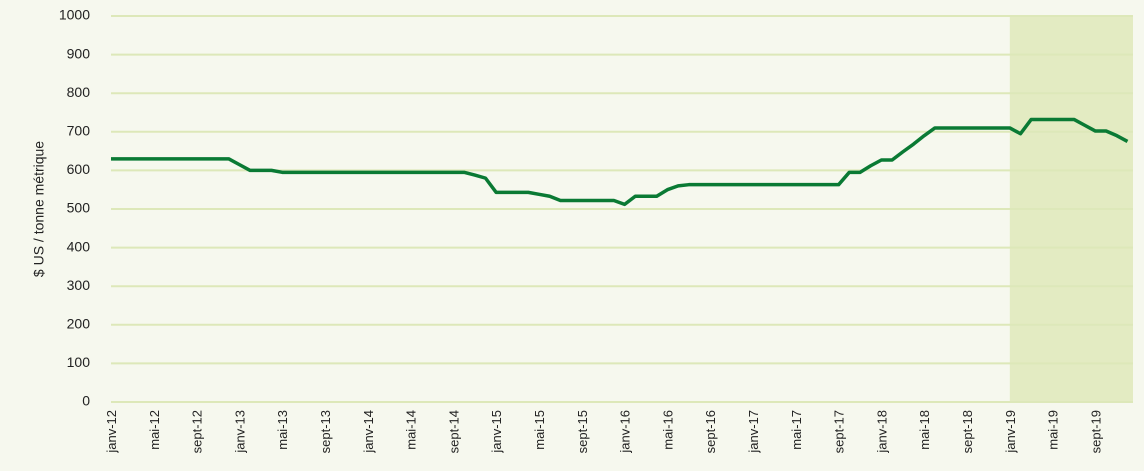  What do you see at coordinates (86, 401) in the screenshot?
I see `y-tick-label: 0` at bounding box center [86, 401].